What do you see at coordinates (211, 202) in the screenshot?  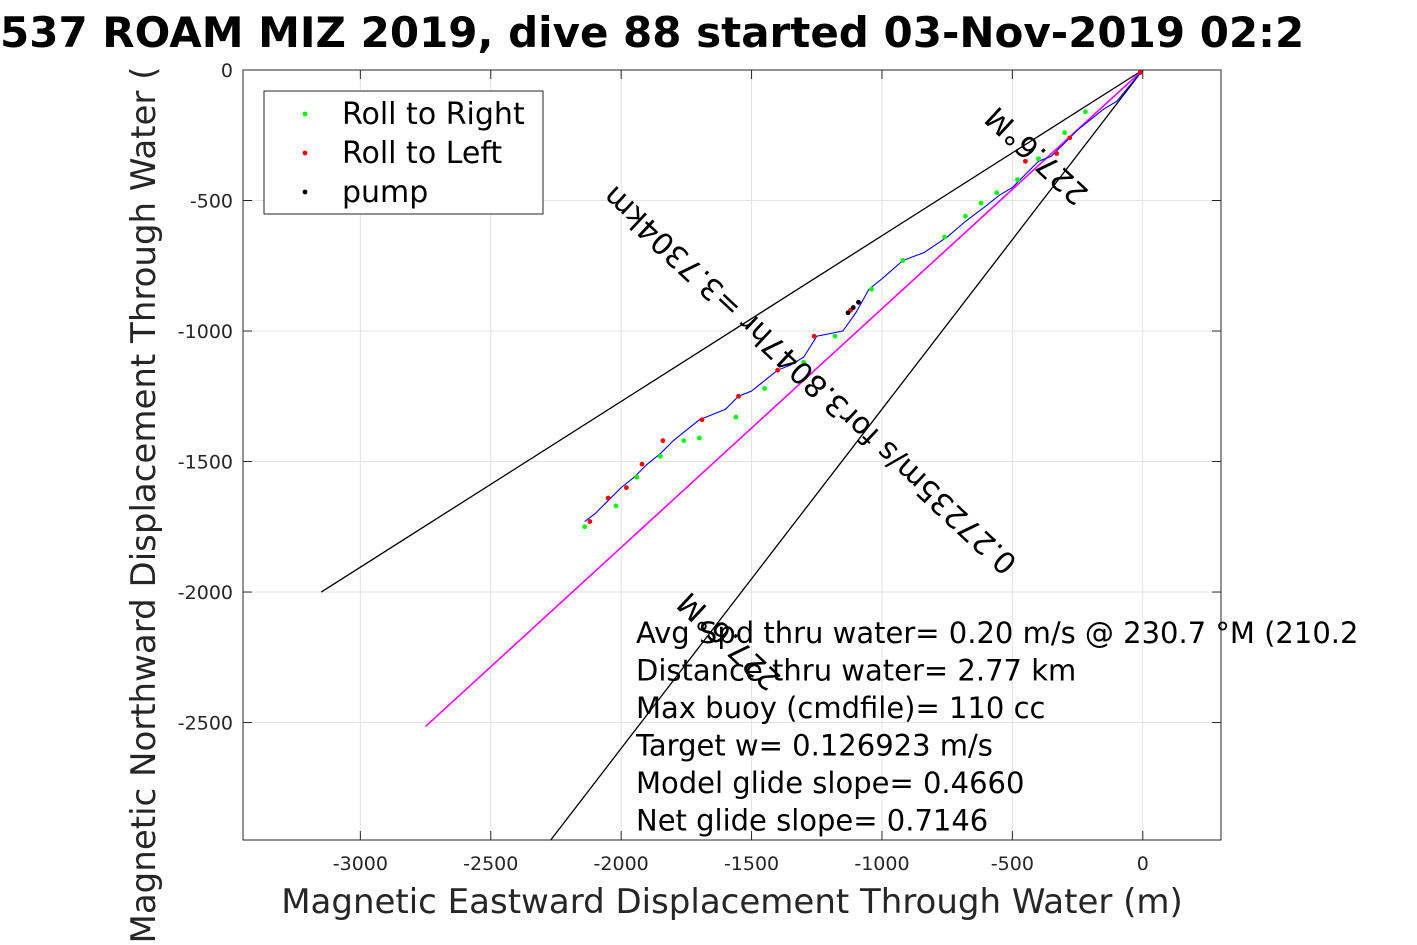 I see `y-tick-label: -500` at bounding box center [211, 202].